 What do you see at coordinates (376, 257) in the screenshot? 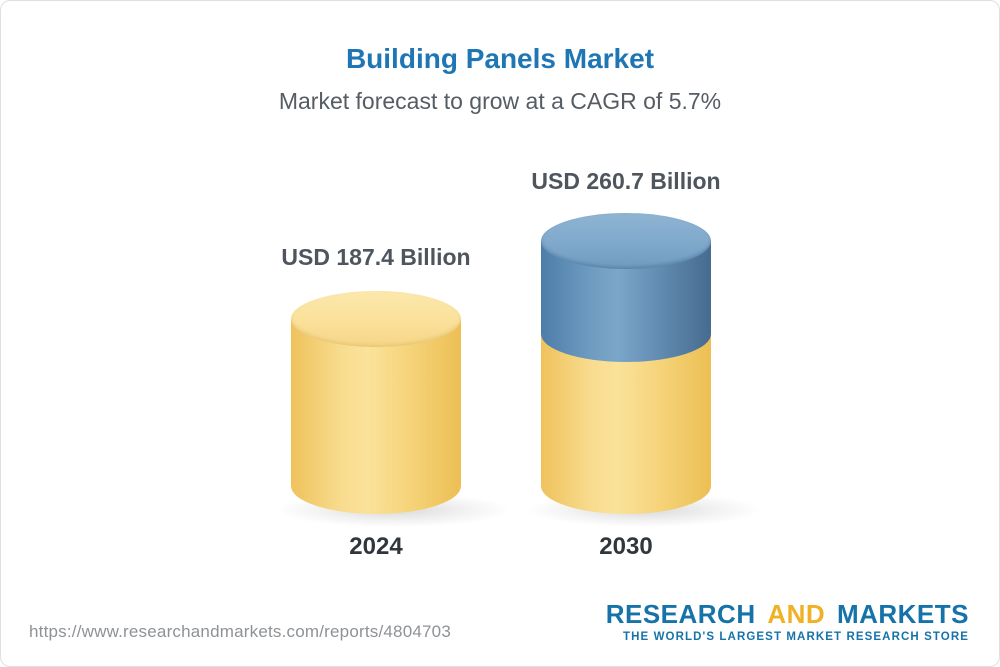
I see `bar-value-label-2024: USD 187.4 Billion` at bounding box center [376, 257].